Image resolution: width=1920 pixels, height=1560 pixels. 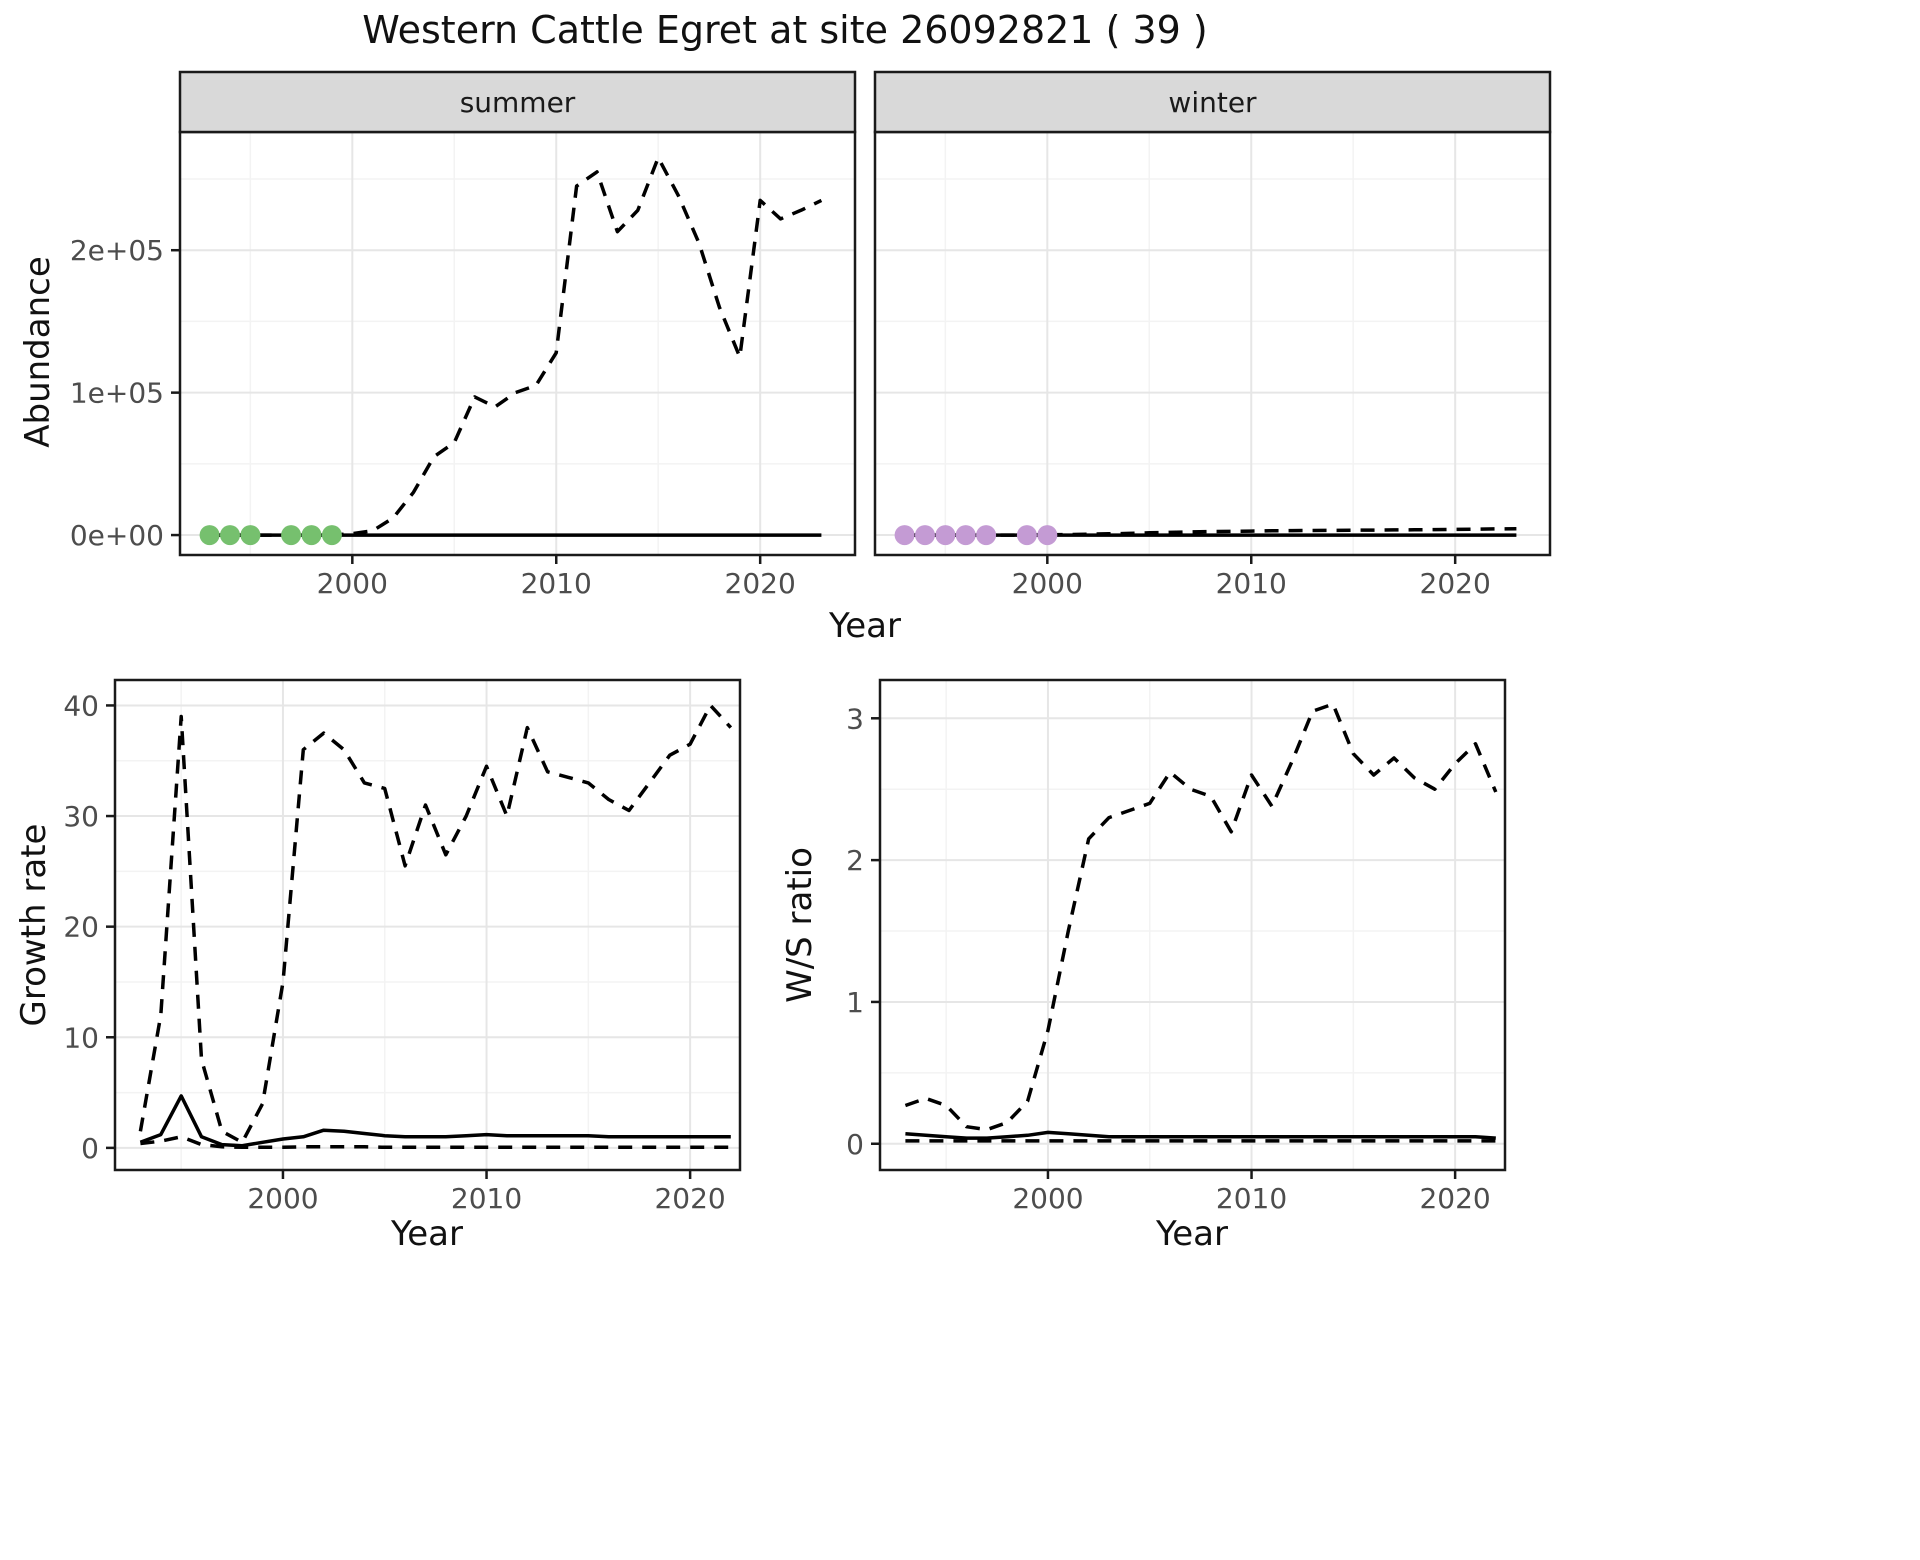 What do you see at coordinates (865, 626) in the screenshot?
I see `x-axis-title-year-top: Year` at bounding box center [865, 626].